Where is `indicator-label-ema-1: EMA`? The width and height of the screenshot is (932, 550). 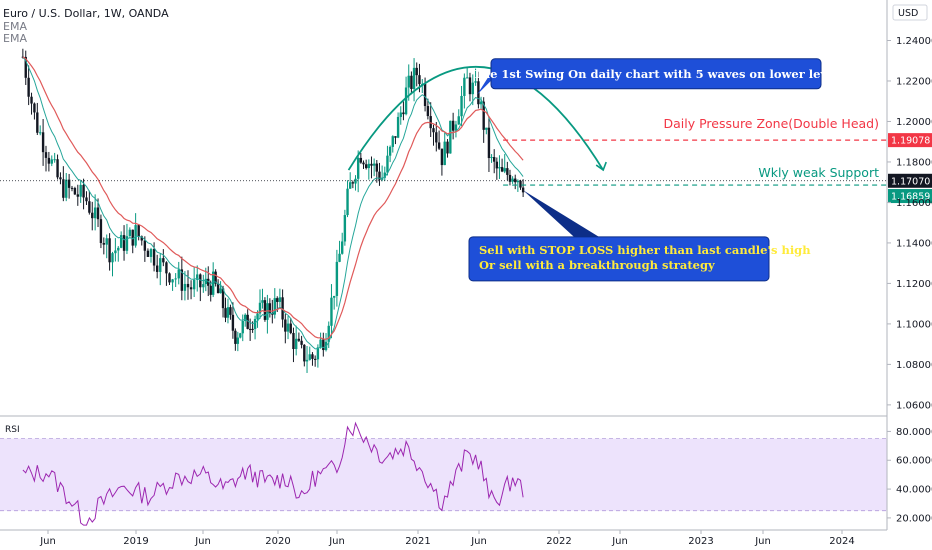
indicator-label-ema-1: EMA is located at coordinates (15, 26).